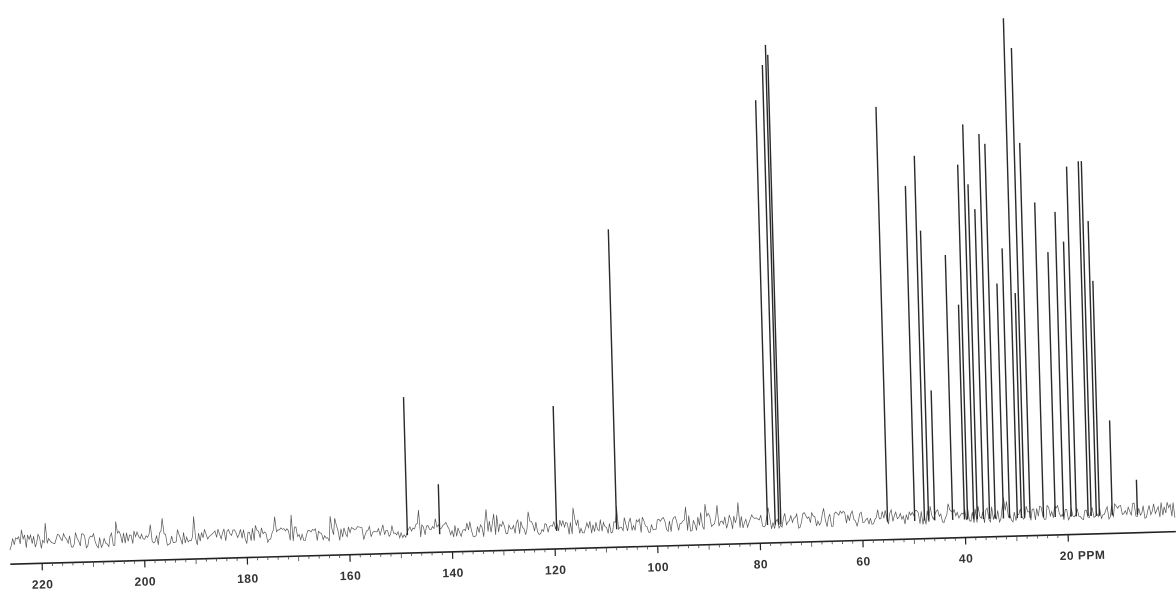 This screenshot has height=591, width=1176. What do you see at coordinates (43, 584) in the screenshot?
I see `x-tick-label: 220` at bounding box center [43, 584].